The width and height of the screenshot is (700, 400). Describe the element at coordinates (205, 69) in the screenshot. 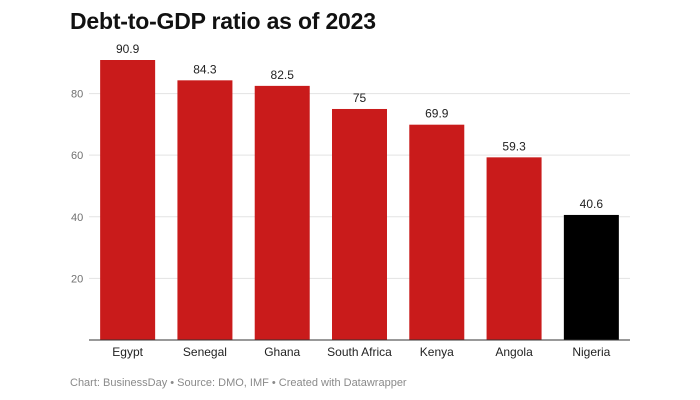

I see `value-label: 84.3` at that location.